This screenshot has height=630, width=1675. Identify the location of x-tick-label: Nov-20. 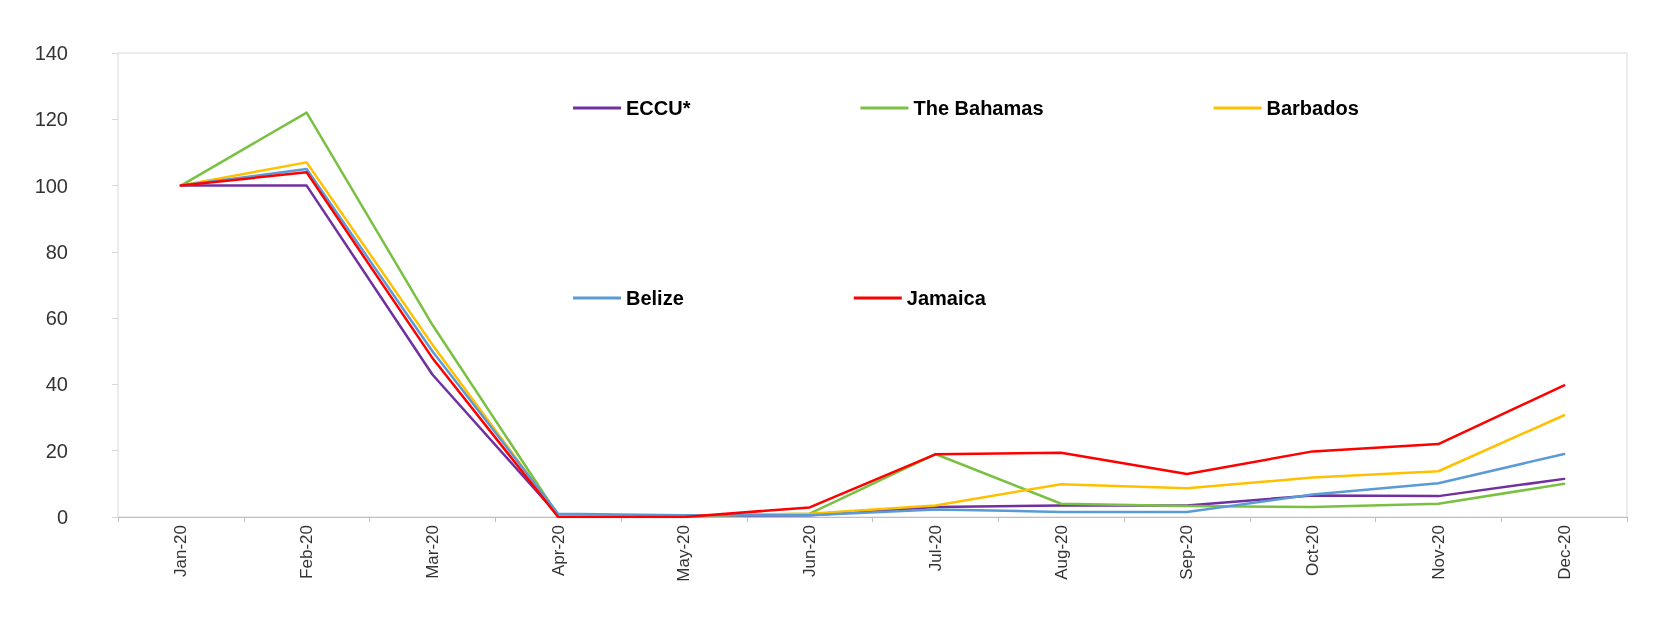
(1438, 552).